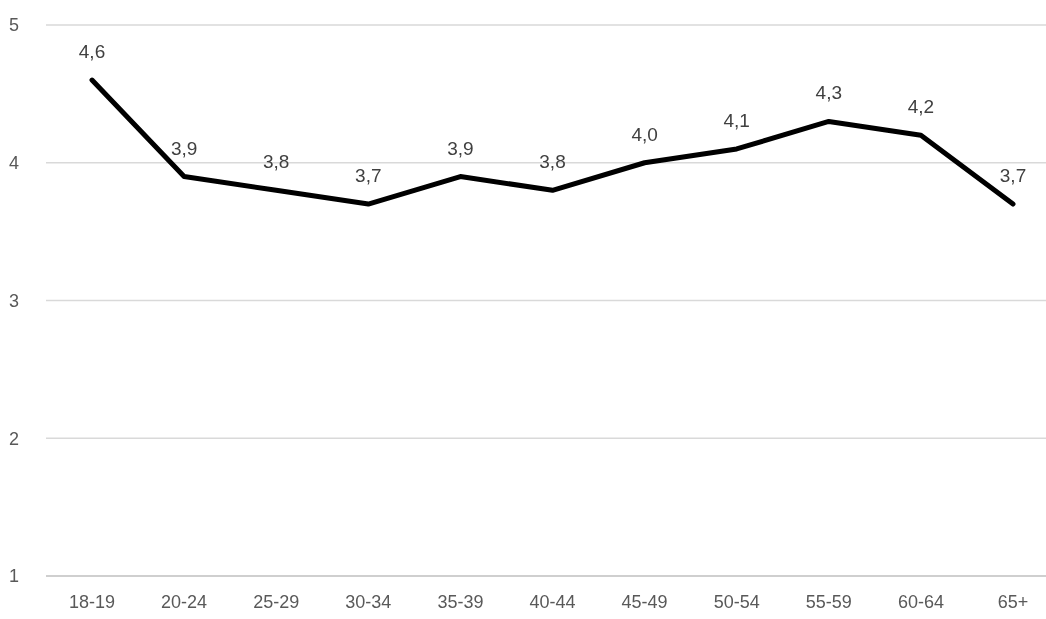  What do you see at coordinates (92, 52) in the screenshot?
I see `data-label: 4,6` at bounding box center [92, 52].